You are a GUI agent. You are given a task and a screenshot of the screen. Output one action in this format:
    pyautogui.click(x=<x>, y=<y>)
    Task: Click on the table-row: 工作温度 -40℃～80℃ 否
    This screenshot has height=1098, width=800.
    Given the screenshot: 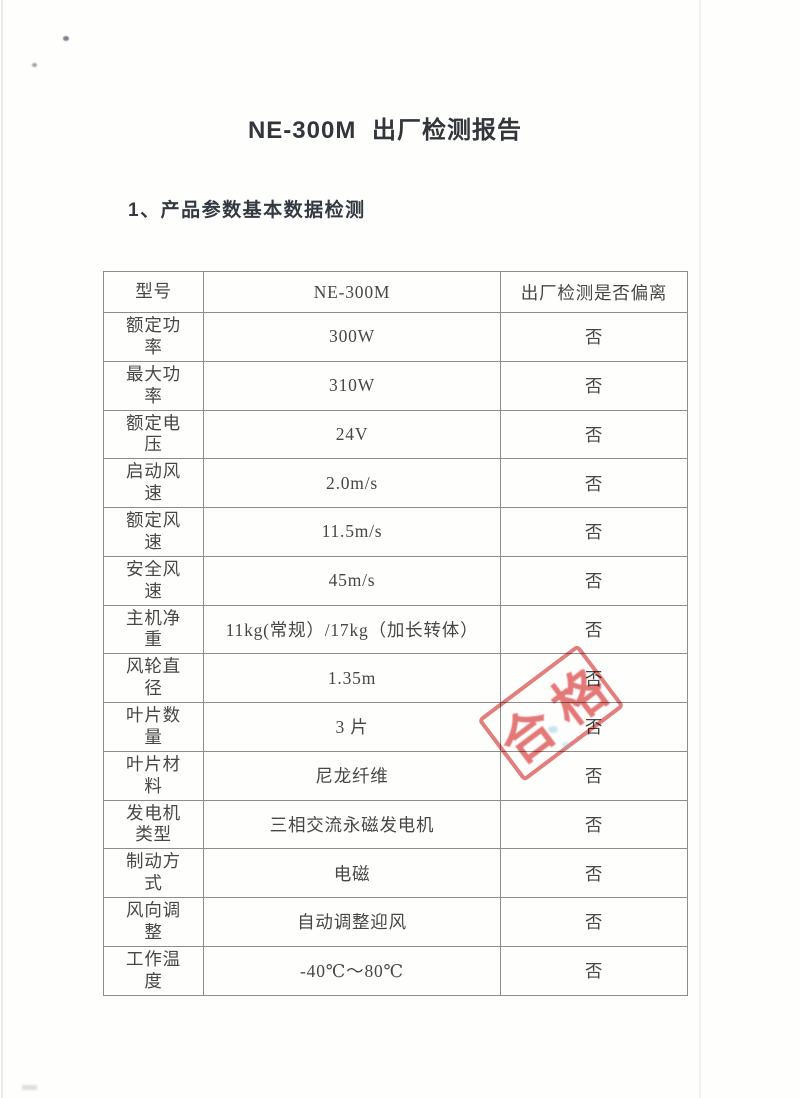 What is the action you would take?
    pyautogui.click(x=395, y=970)
    